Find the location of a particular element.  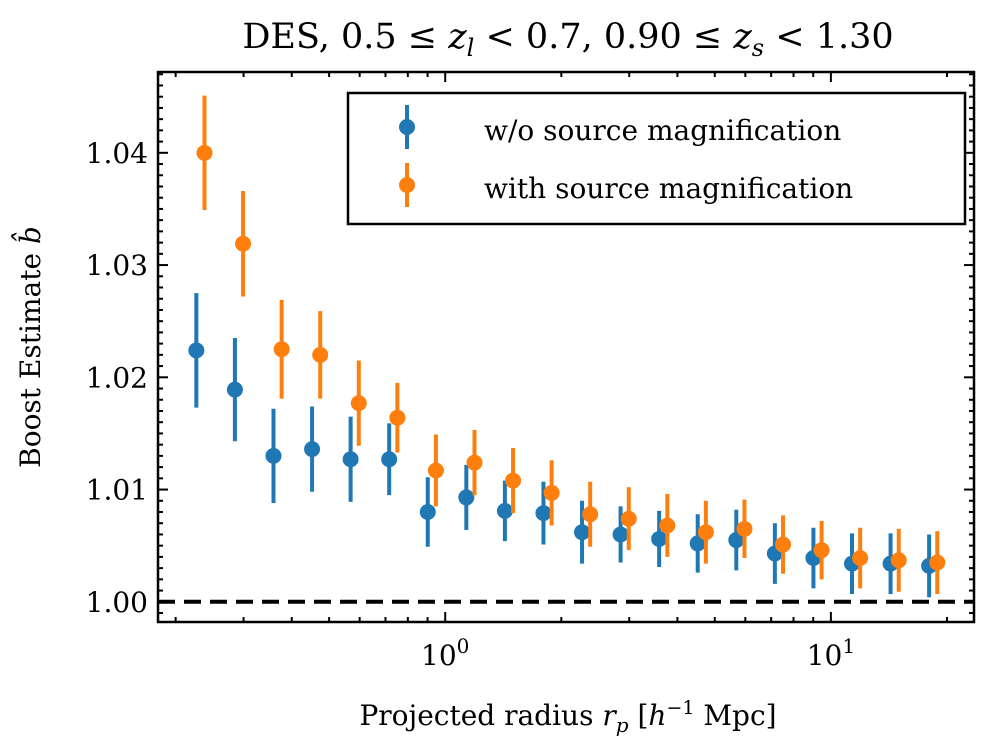

x-tick-label: 10⁰ is located at coordinates (445, 653).